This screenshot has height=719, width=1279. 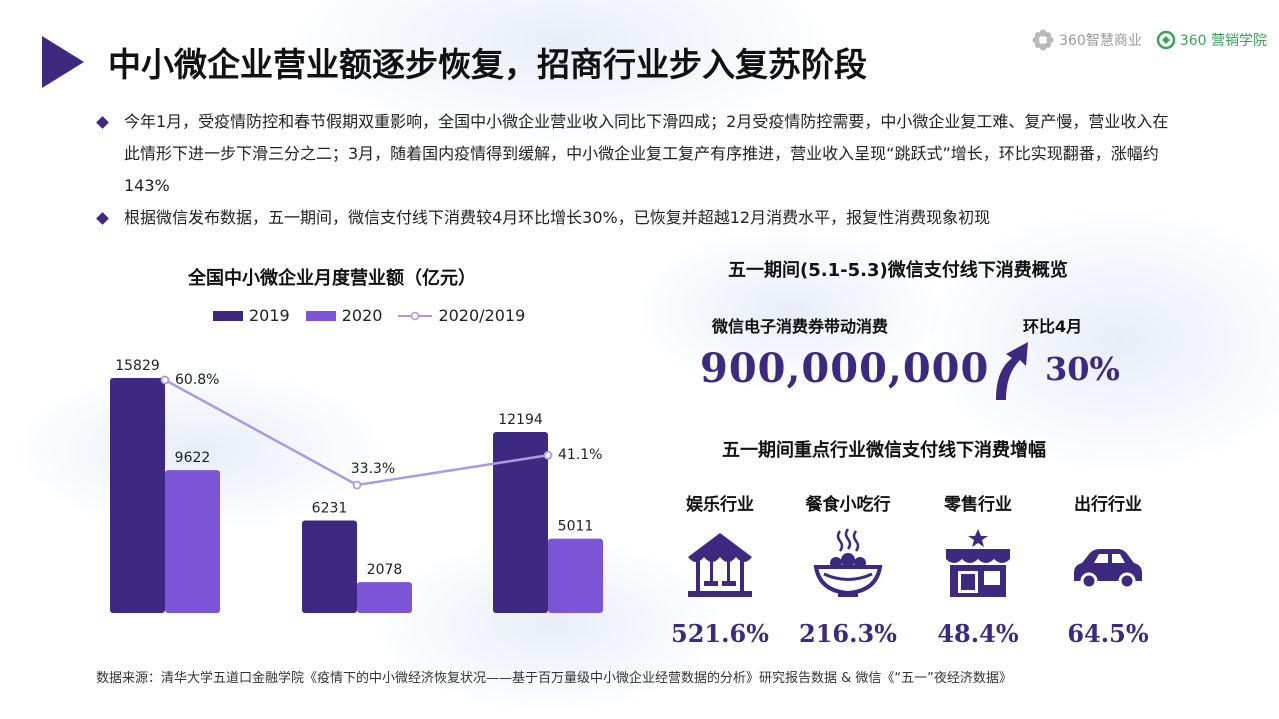 I want to click on industry-retail: 零售行业 48.4%, so click(x=978, y=569).